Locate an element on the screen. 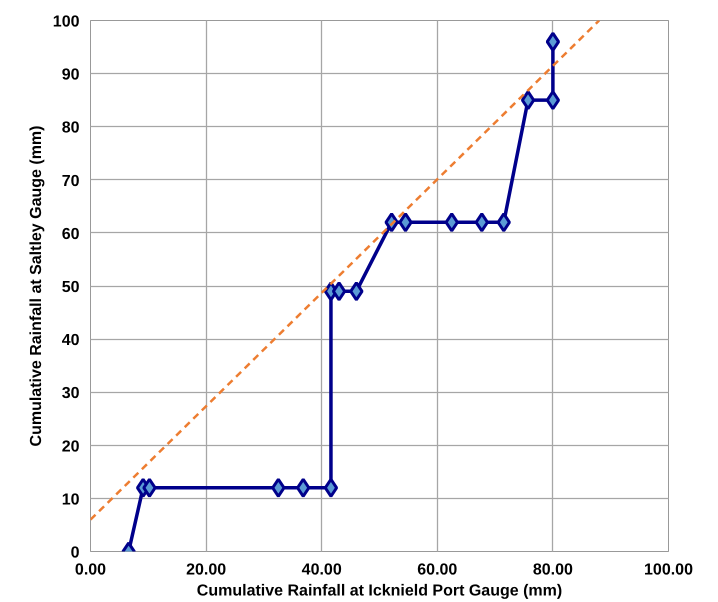 The image size is (718, 602). y-tick-label: 30 is located at coordinates (71, 393).